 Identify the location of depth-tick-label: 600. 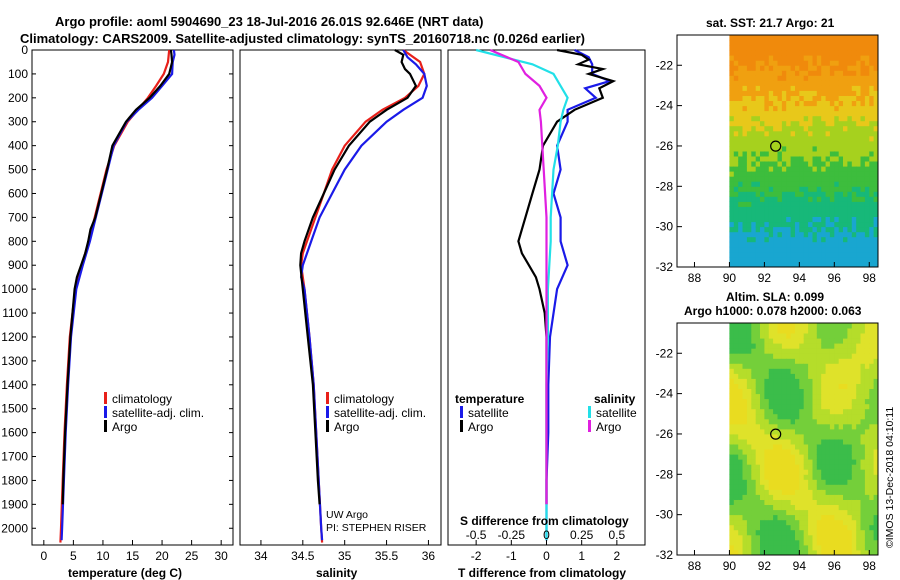
(18, 194).